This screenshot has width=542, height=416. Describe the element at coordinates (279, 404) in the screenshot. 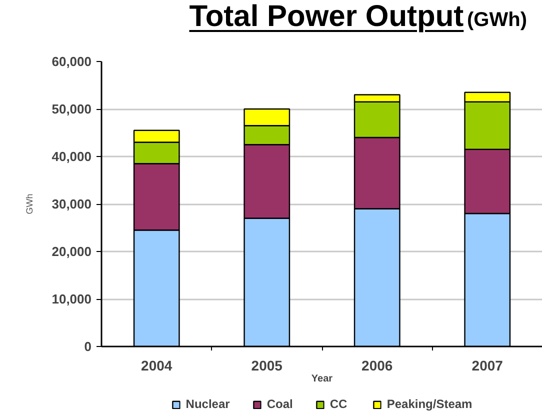

I see `legend-label: Coal` at that location.